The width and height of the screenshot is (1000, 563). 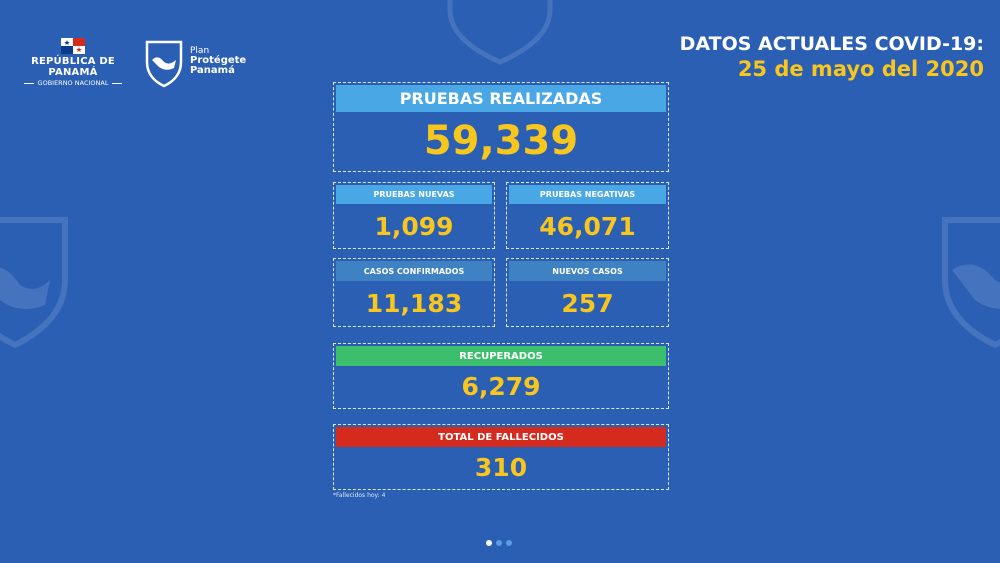 What do you see at coordinates (501, 386) in the screenshot?
I see `recuperados-value: 6,279` at bounding box center [501, 386].